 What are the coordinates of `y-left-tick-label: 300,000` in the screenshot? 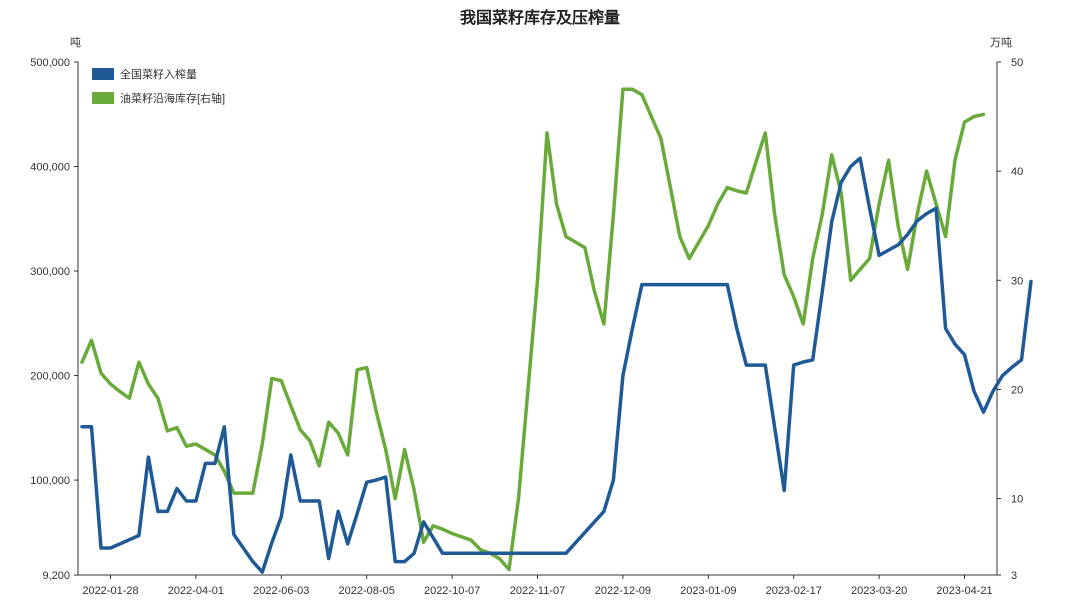 It's located at (50, 272).